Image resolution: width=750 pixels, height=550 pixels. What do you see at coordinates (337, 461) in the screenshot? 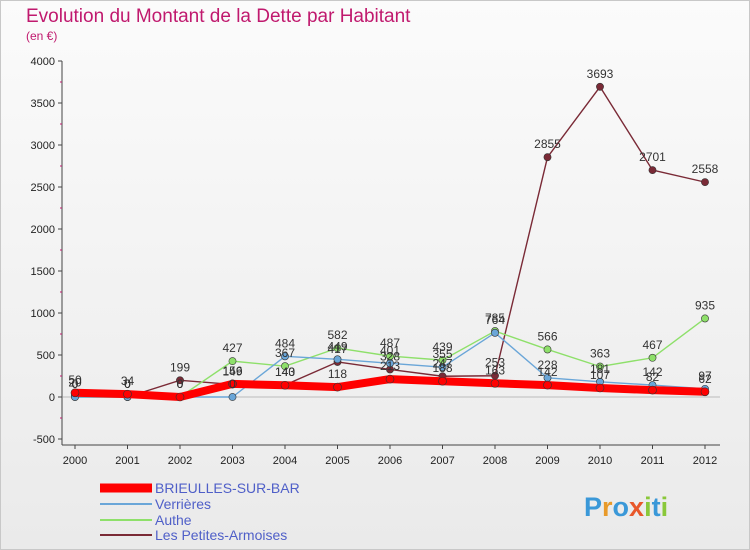
I see `x-tick-label: 2005` at bounding box center [337, 461].